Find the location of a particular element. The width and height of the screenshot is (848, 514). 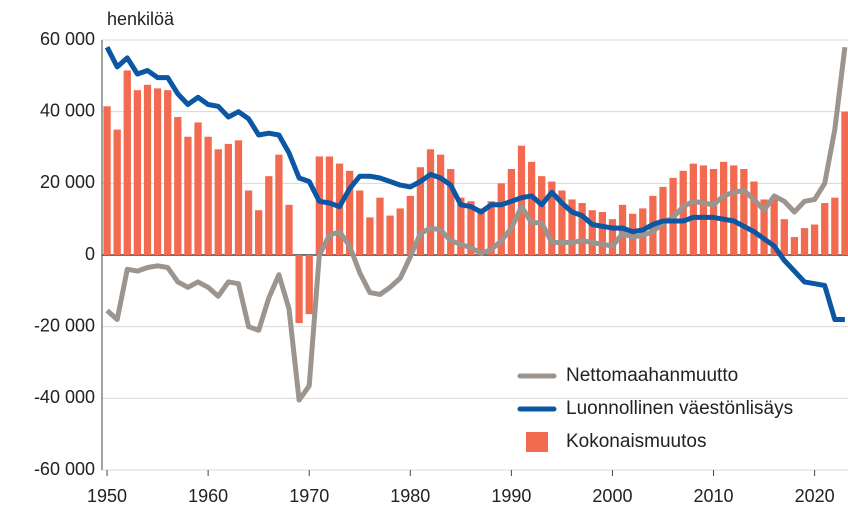

x-tick-label: 1990 is located at coordinates (511, 496).